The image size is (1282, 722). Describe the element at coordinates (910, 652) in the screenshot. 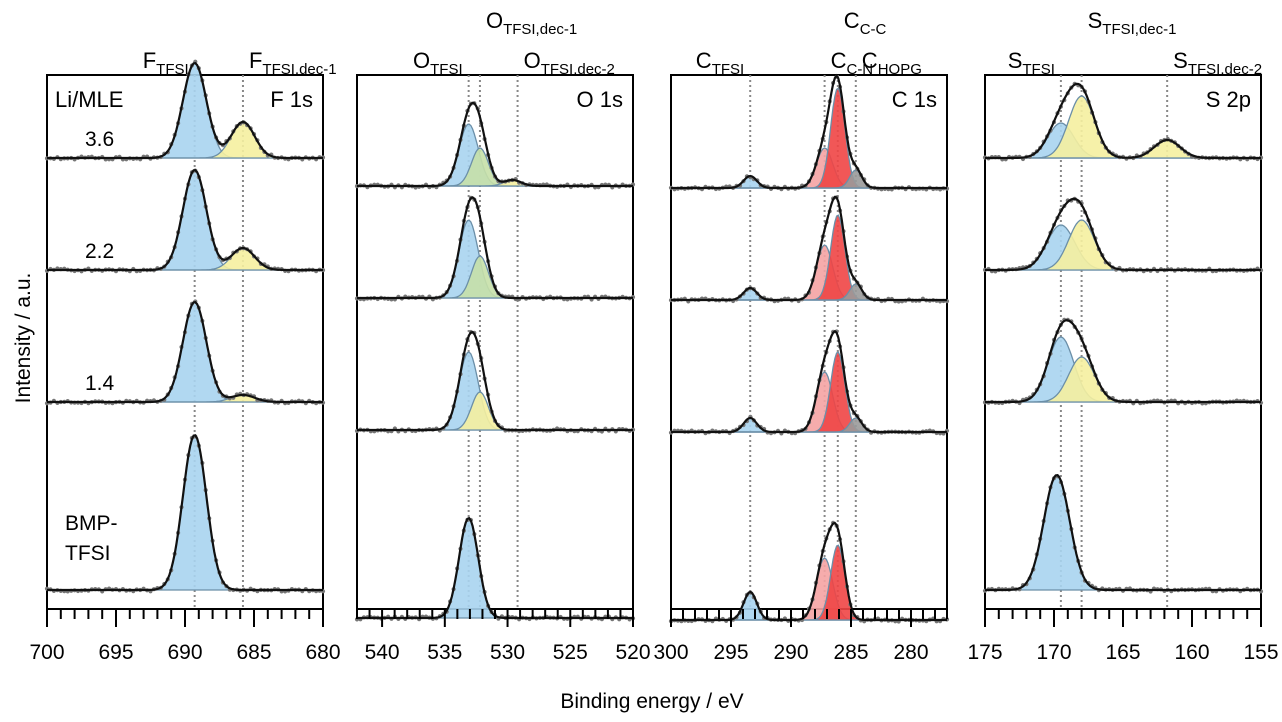

I see `x-tick-label: 280` at that location.